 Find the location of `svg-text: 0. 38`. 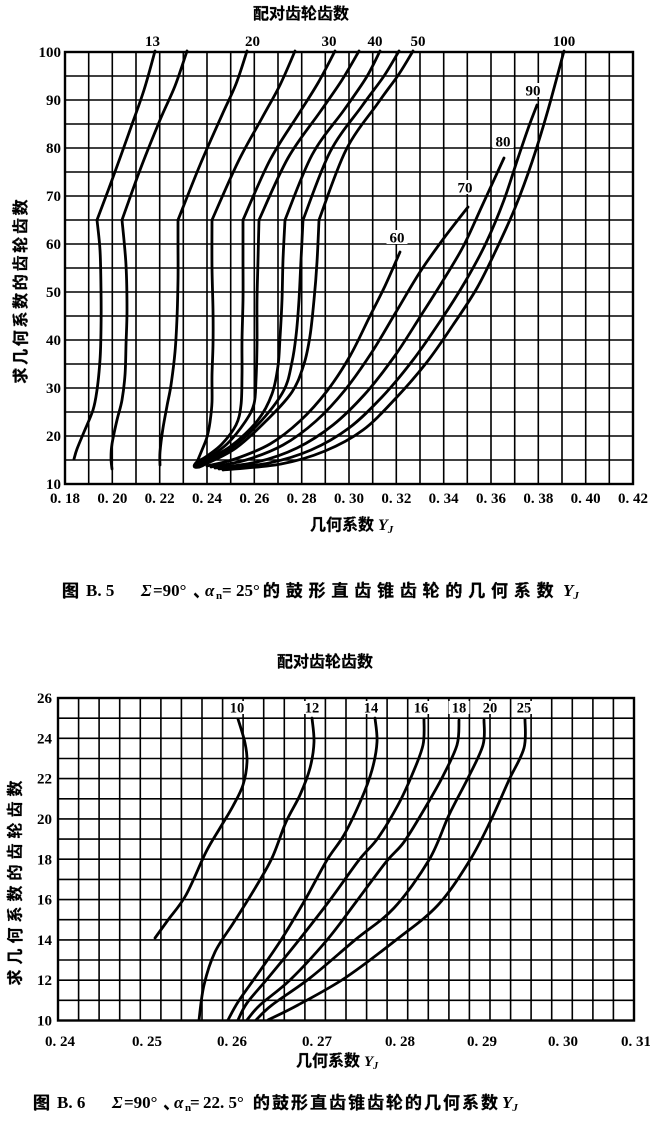

svg-text: 0. 38 is located at coordinates (538, 499).